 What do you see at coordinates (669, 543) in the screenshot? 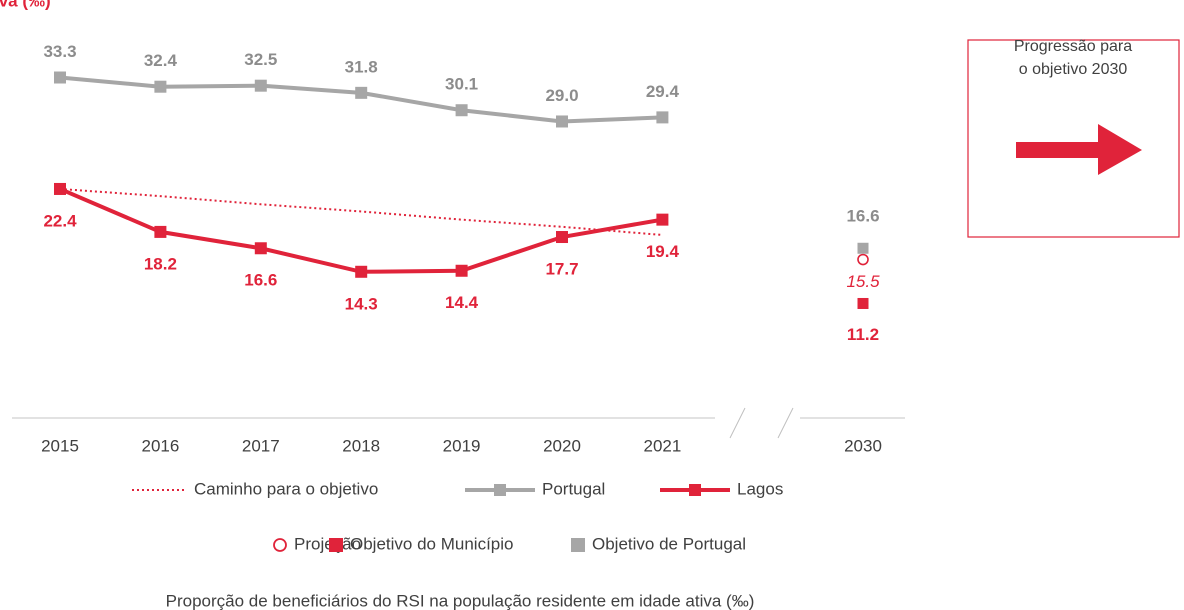
I see `legend-label: Objetivo de Portugal` at bounding box center [669, 543].